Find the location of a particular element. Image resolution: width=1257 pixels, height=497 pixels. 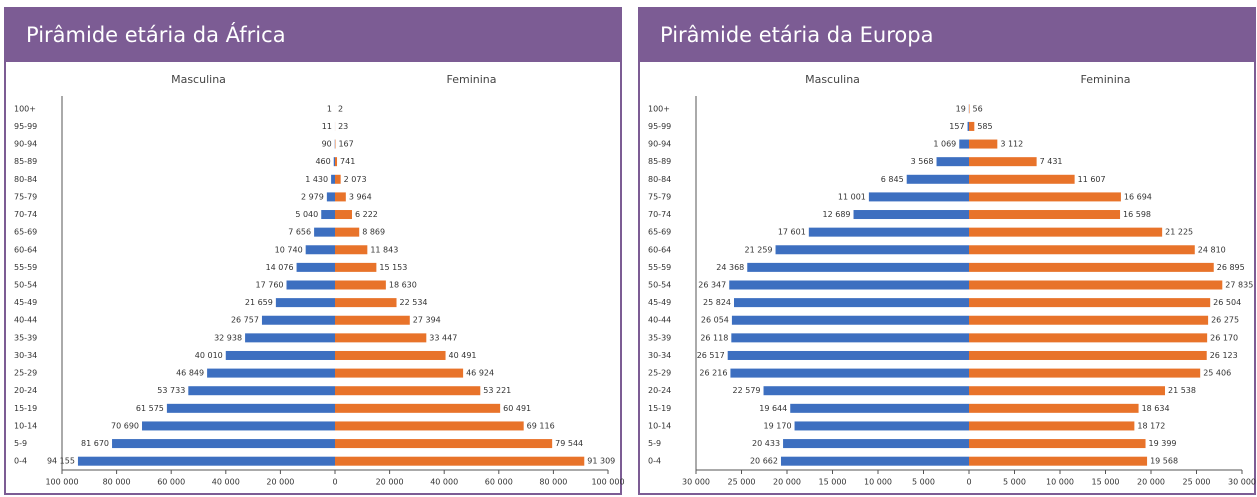

value-label: 79 544 is located at coordinates (569, 443).